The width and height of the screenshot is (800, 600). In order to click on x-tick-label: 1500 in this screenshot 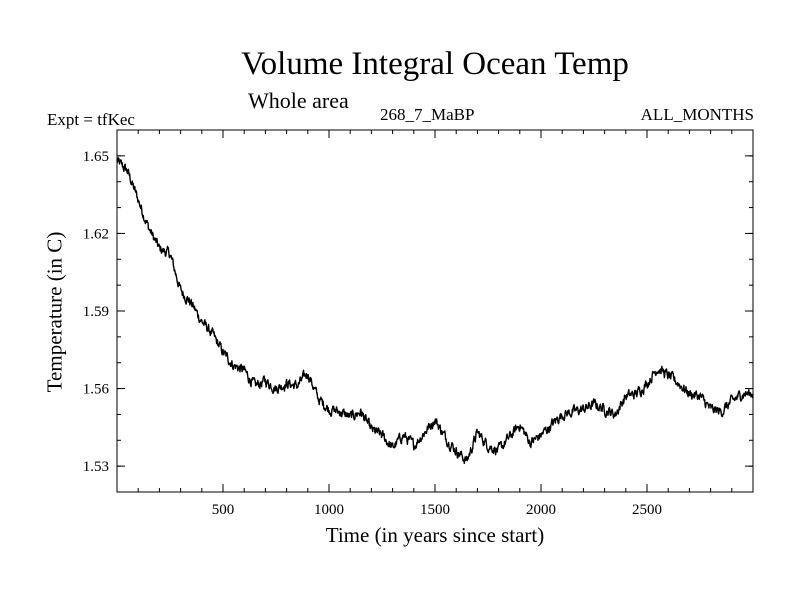, I will do `click(435, 510)`.